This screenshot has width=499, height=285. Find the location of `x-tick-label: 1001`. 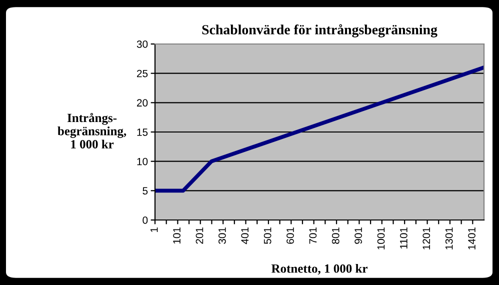

x-tick-label: 1001 is located at coordinates (381, 238).